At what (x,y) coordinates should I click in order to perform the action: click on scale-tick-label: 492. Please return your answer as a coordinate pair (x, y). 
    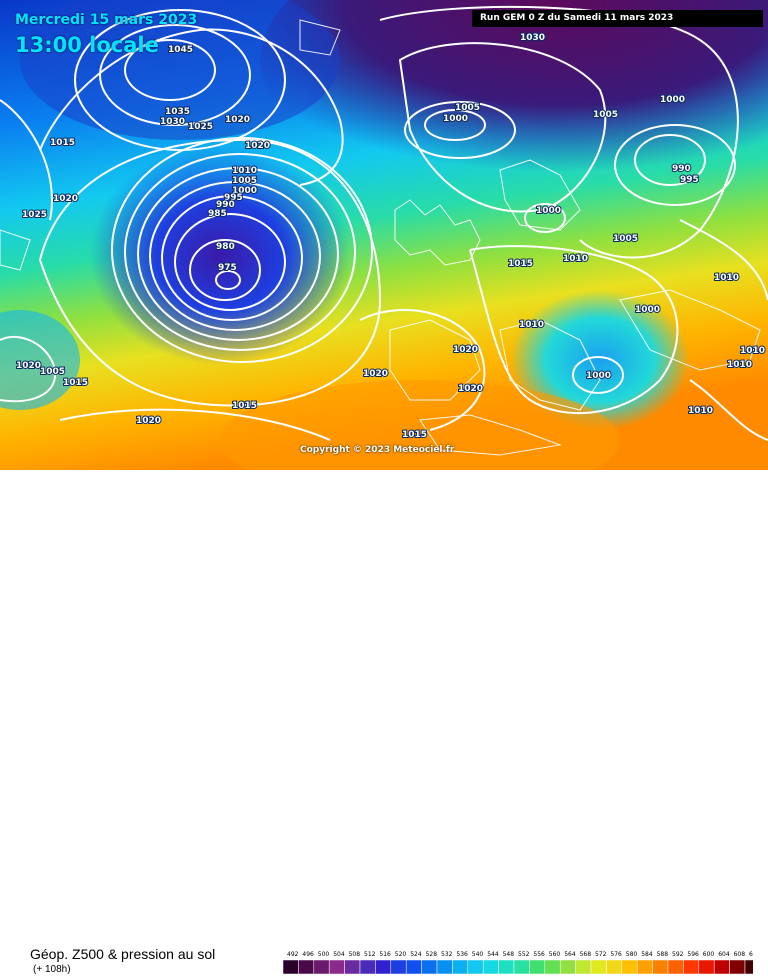
    Looking at the image, I should click on (293, 954).